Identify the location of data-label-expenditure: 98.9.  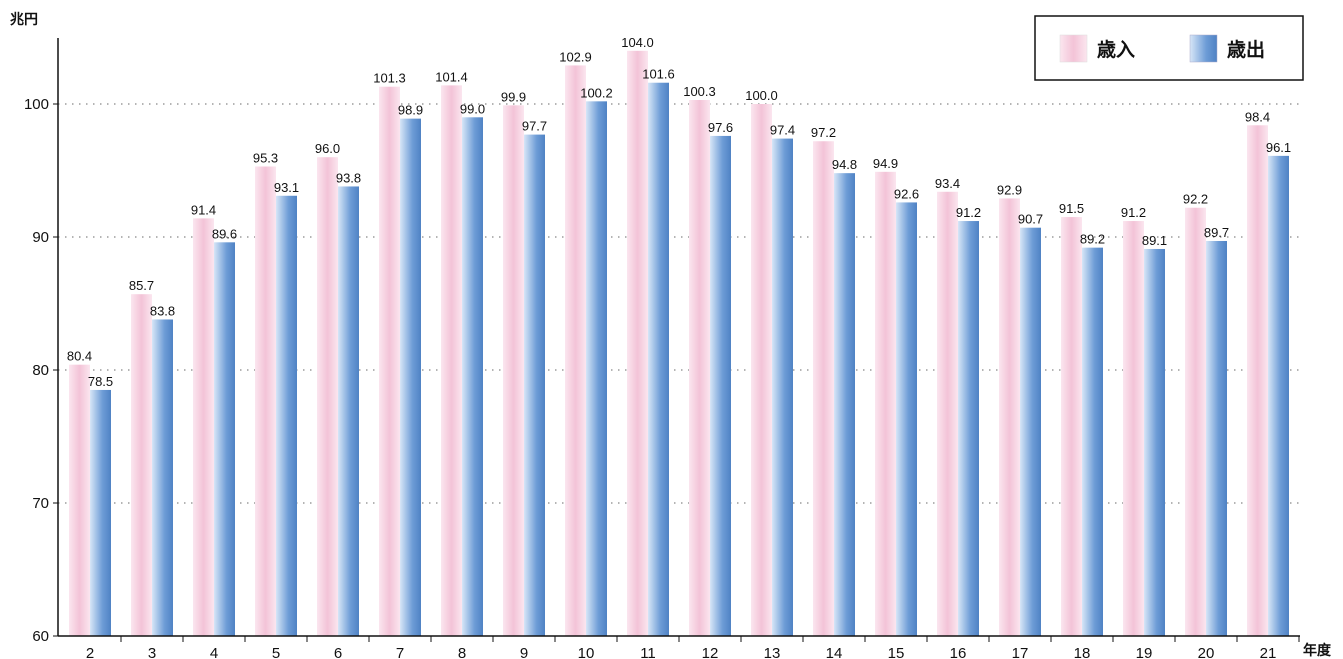
(410, 110).